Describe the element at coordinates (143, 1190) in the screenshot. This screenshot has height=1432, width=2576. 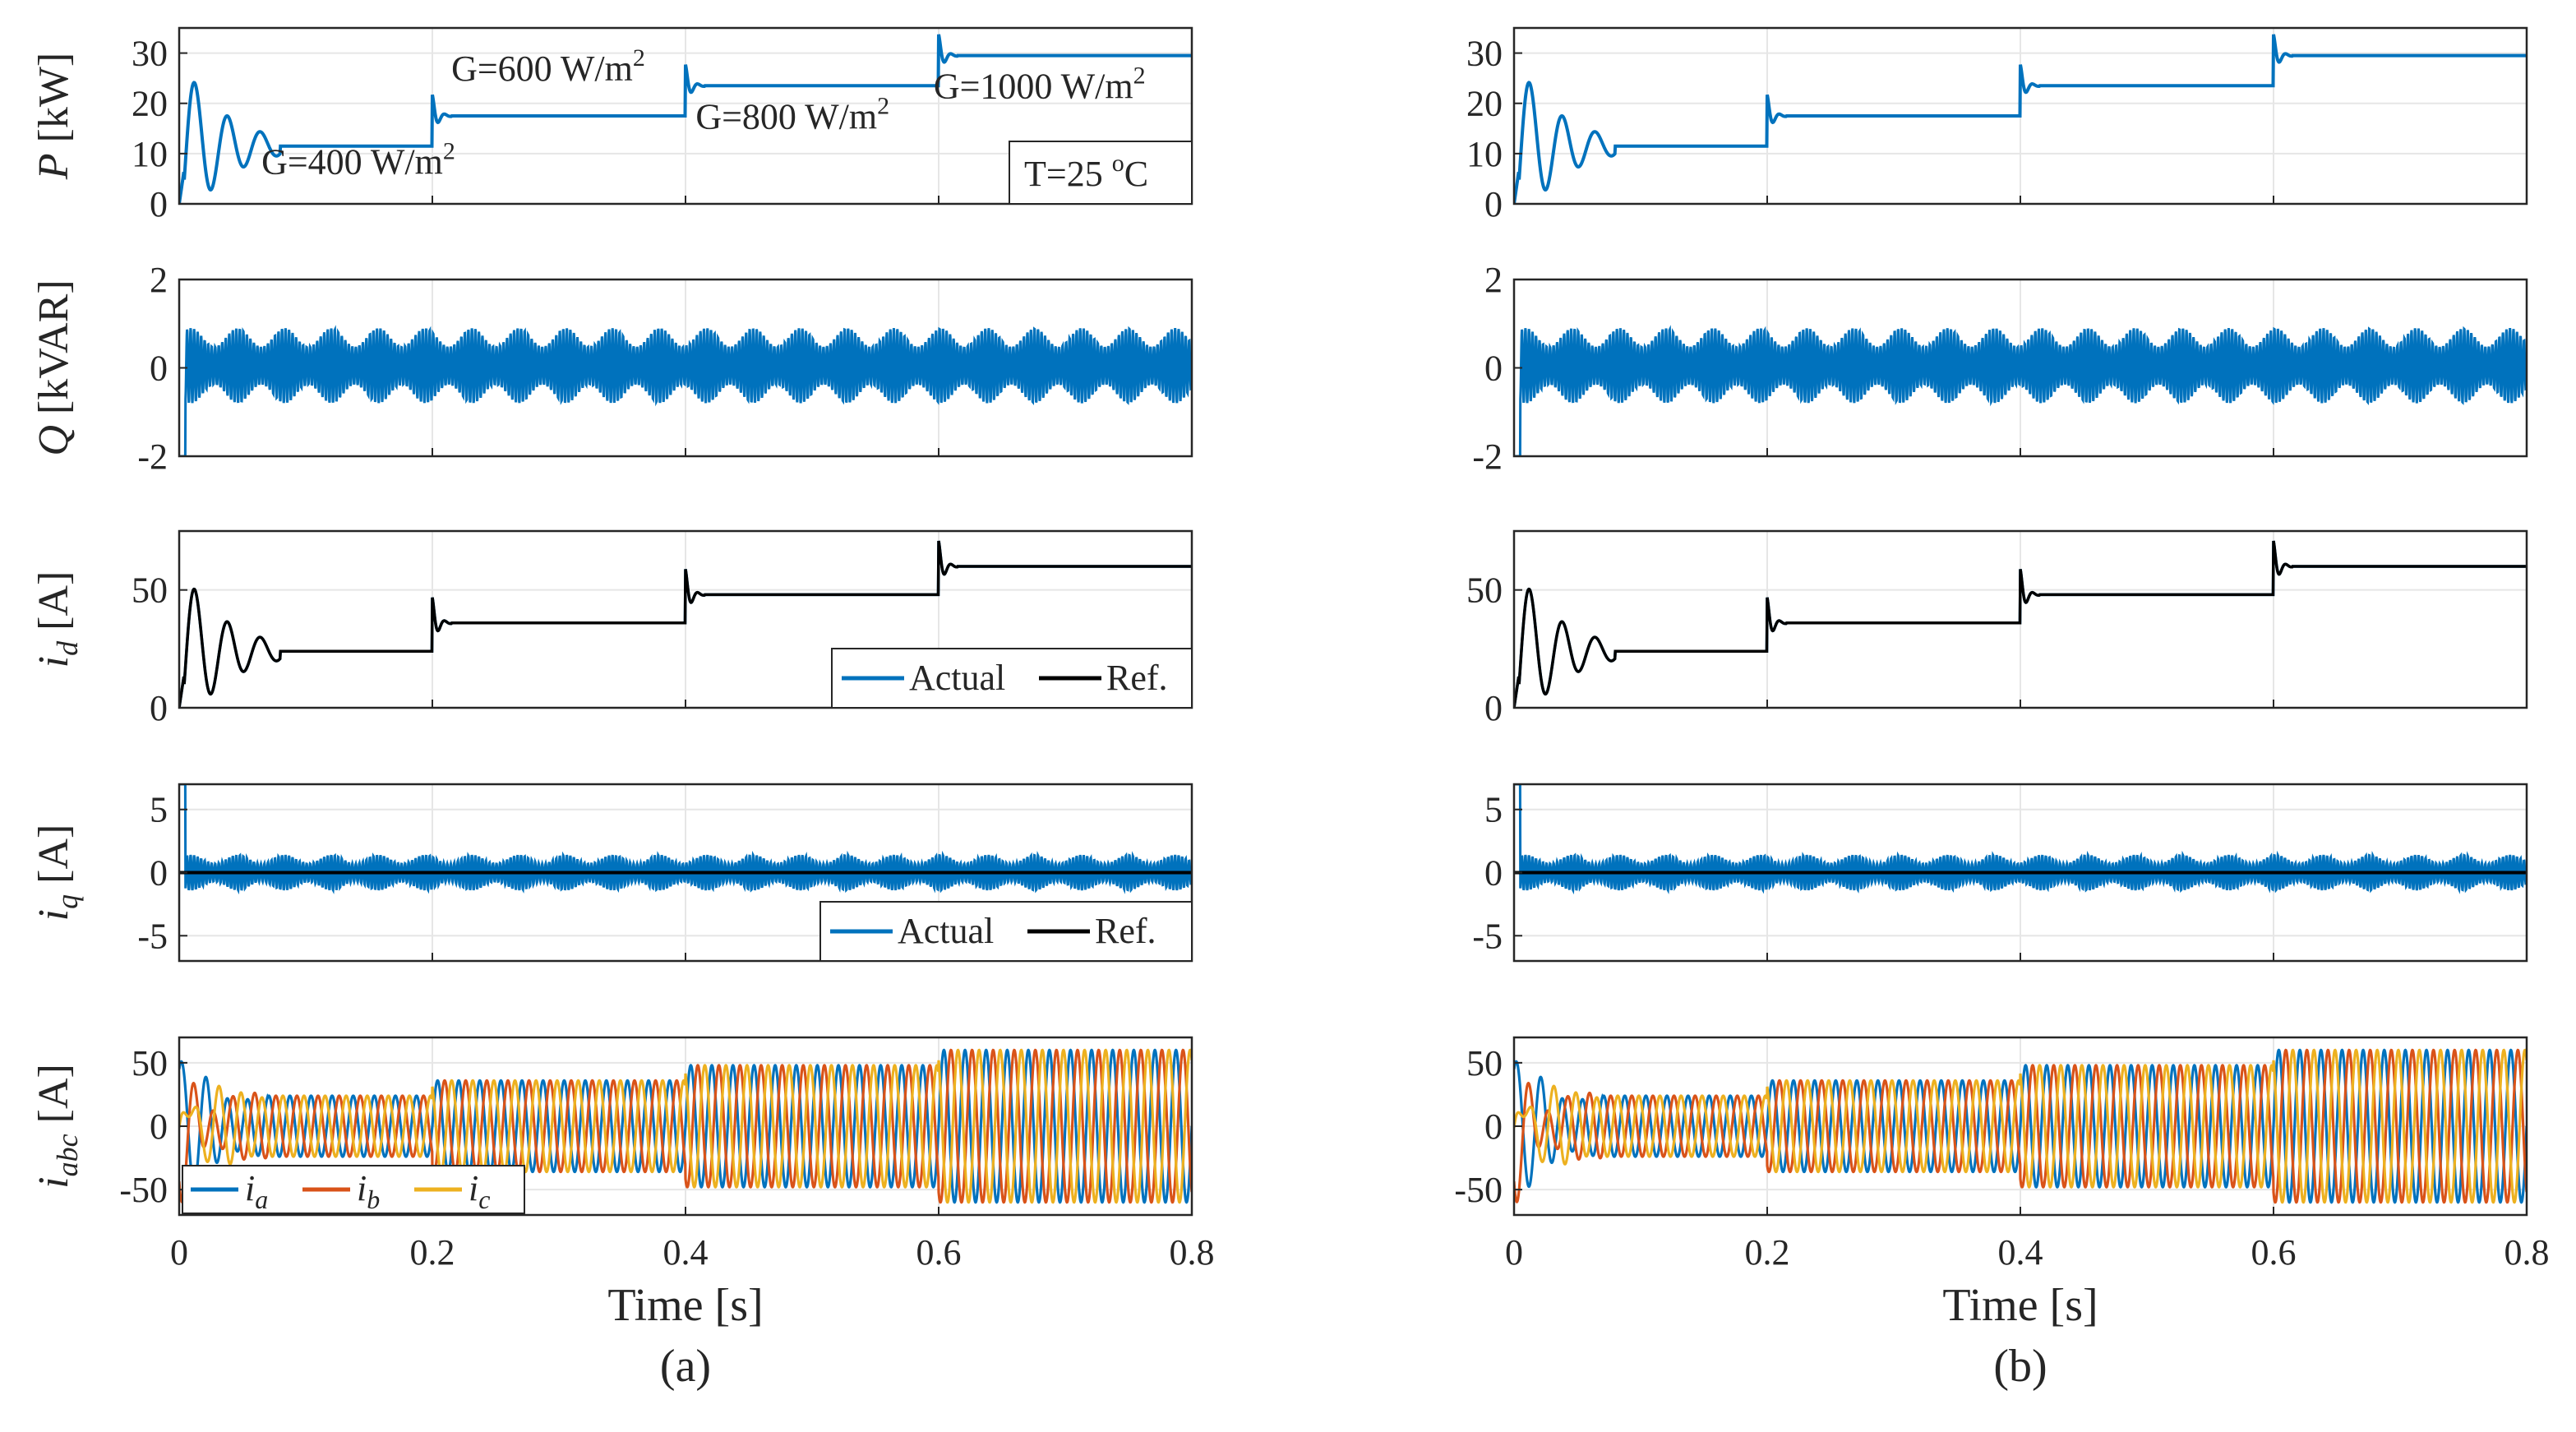
I see `y-tick-label: -50` at that location.